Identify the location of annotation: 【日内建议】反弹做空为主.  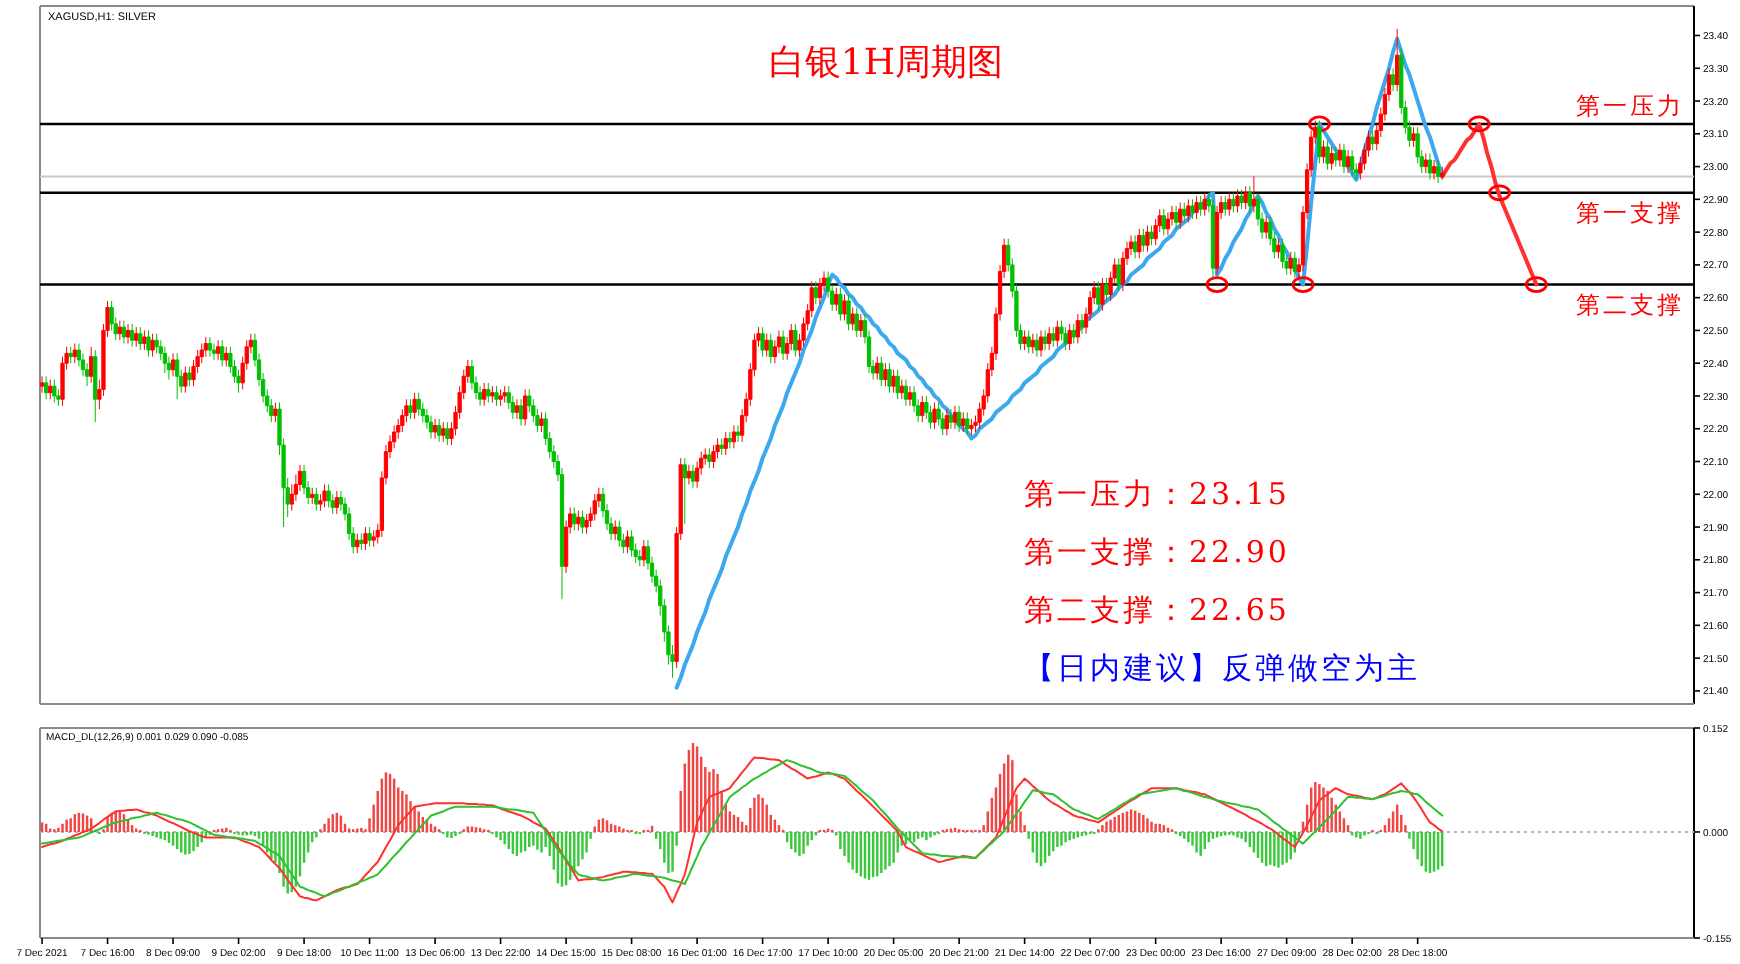
(1222, 668).